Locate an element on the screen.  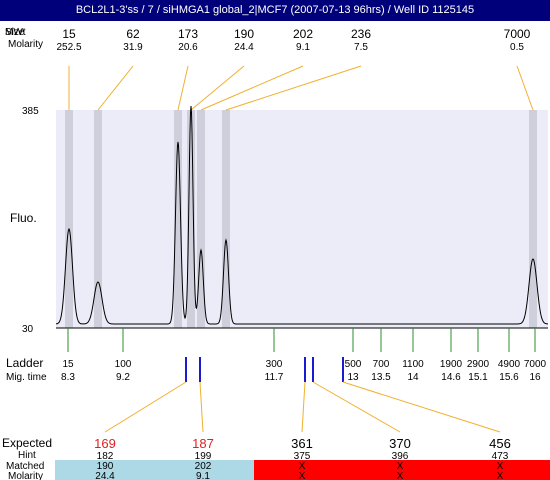
hint-size: 375 is located at coordinates (302, 456).